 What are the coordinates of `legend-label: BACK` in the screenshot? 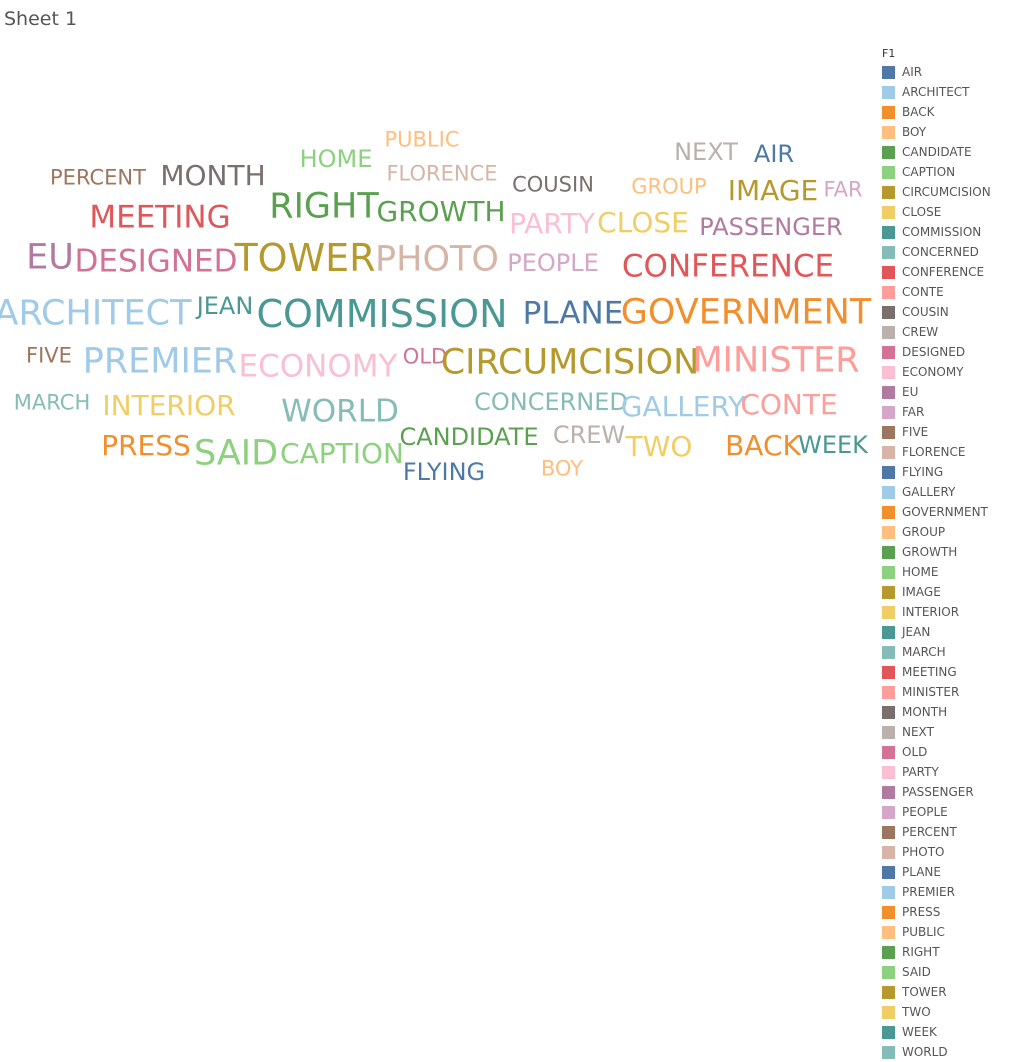 It's located at (918, 112).